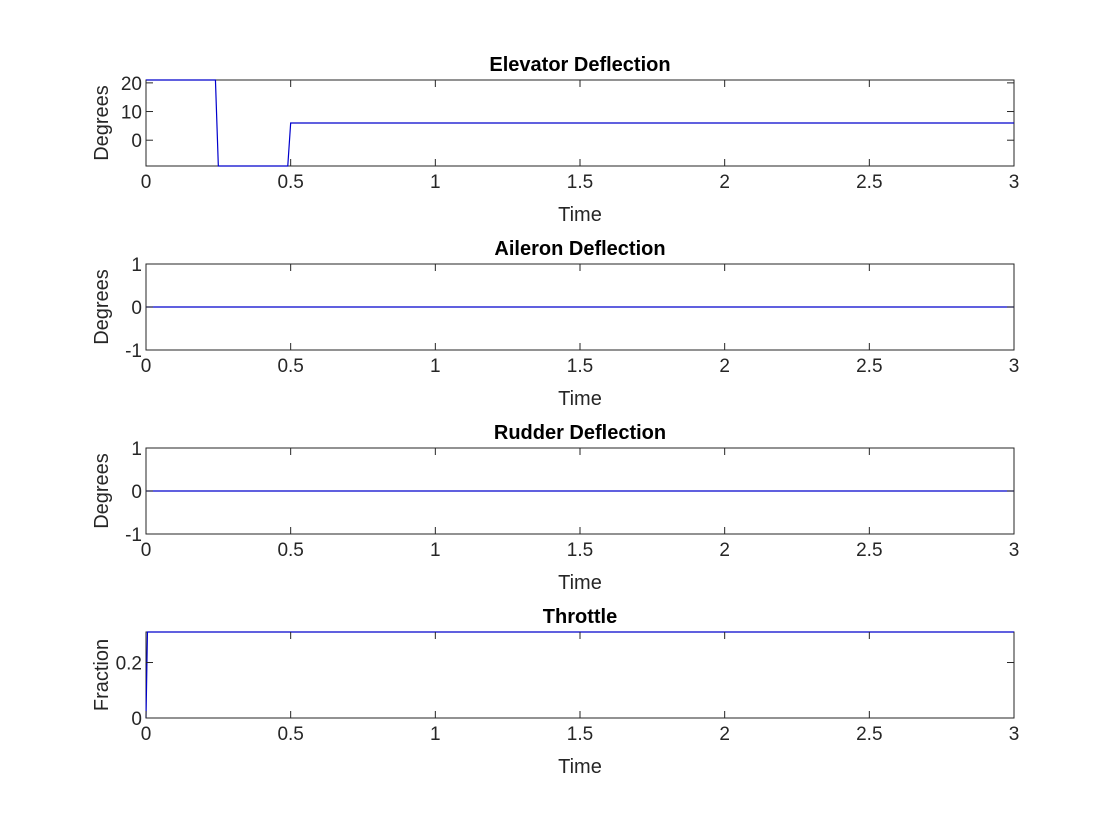 The width and height of the screenshot is (1120, 840). I want to click on chart-title: Throttle, so click(580, 617).